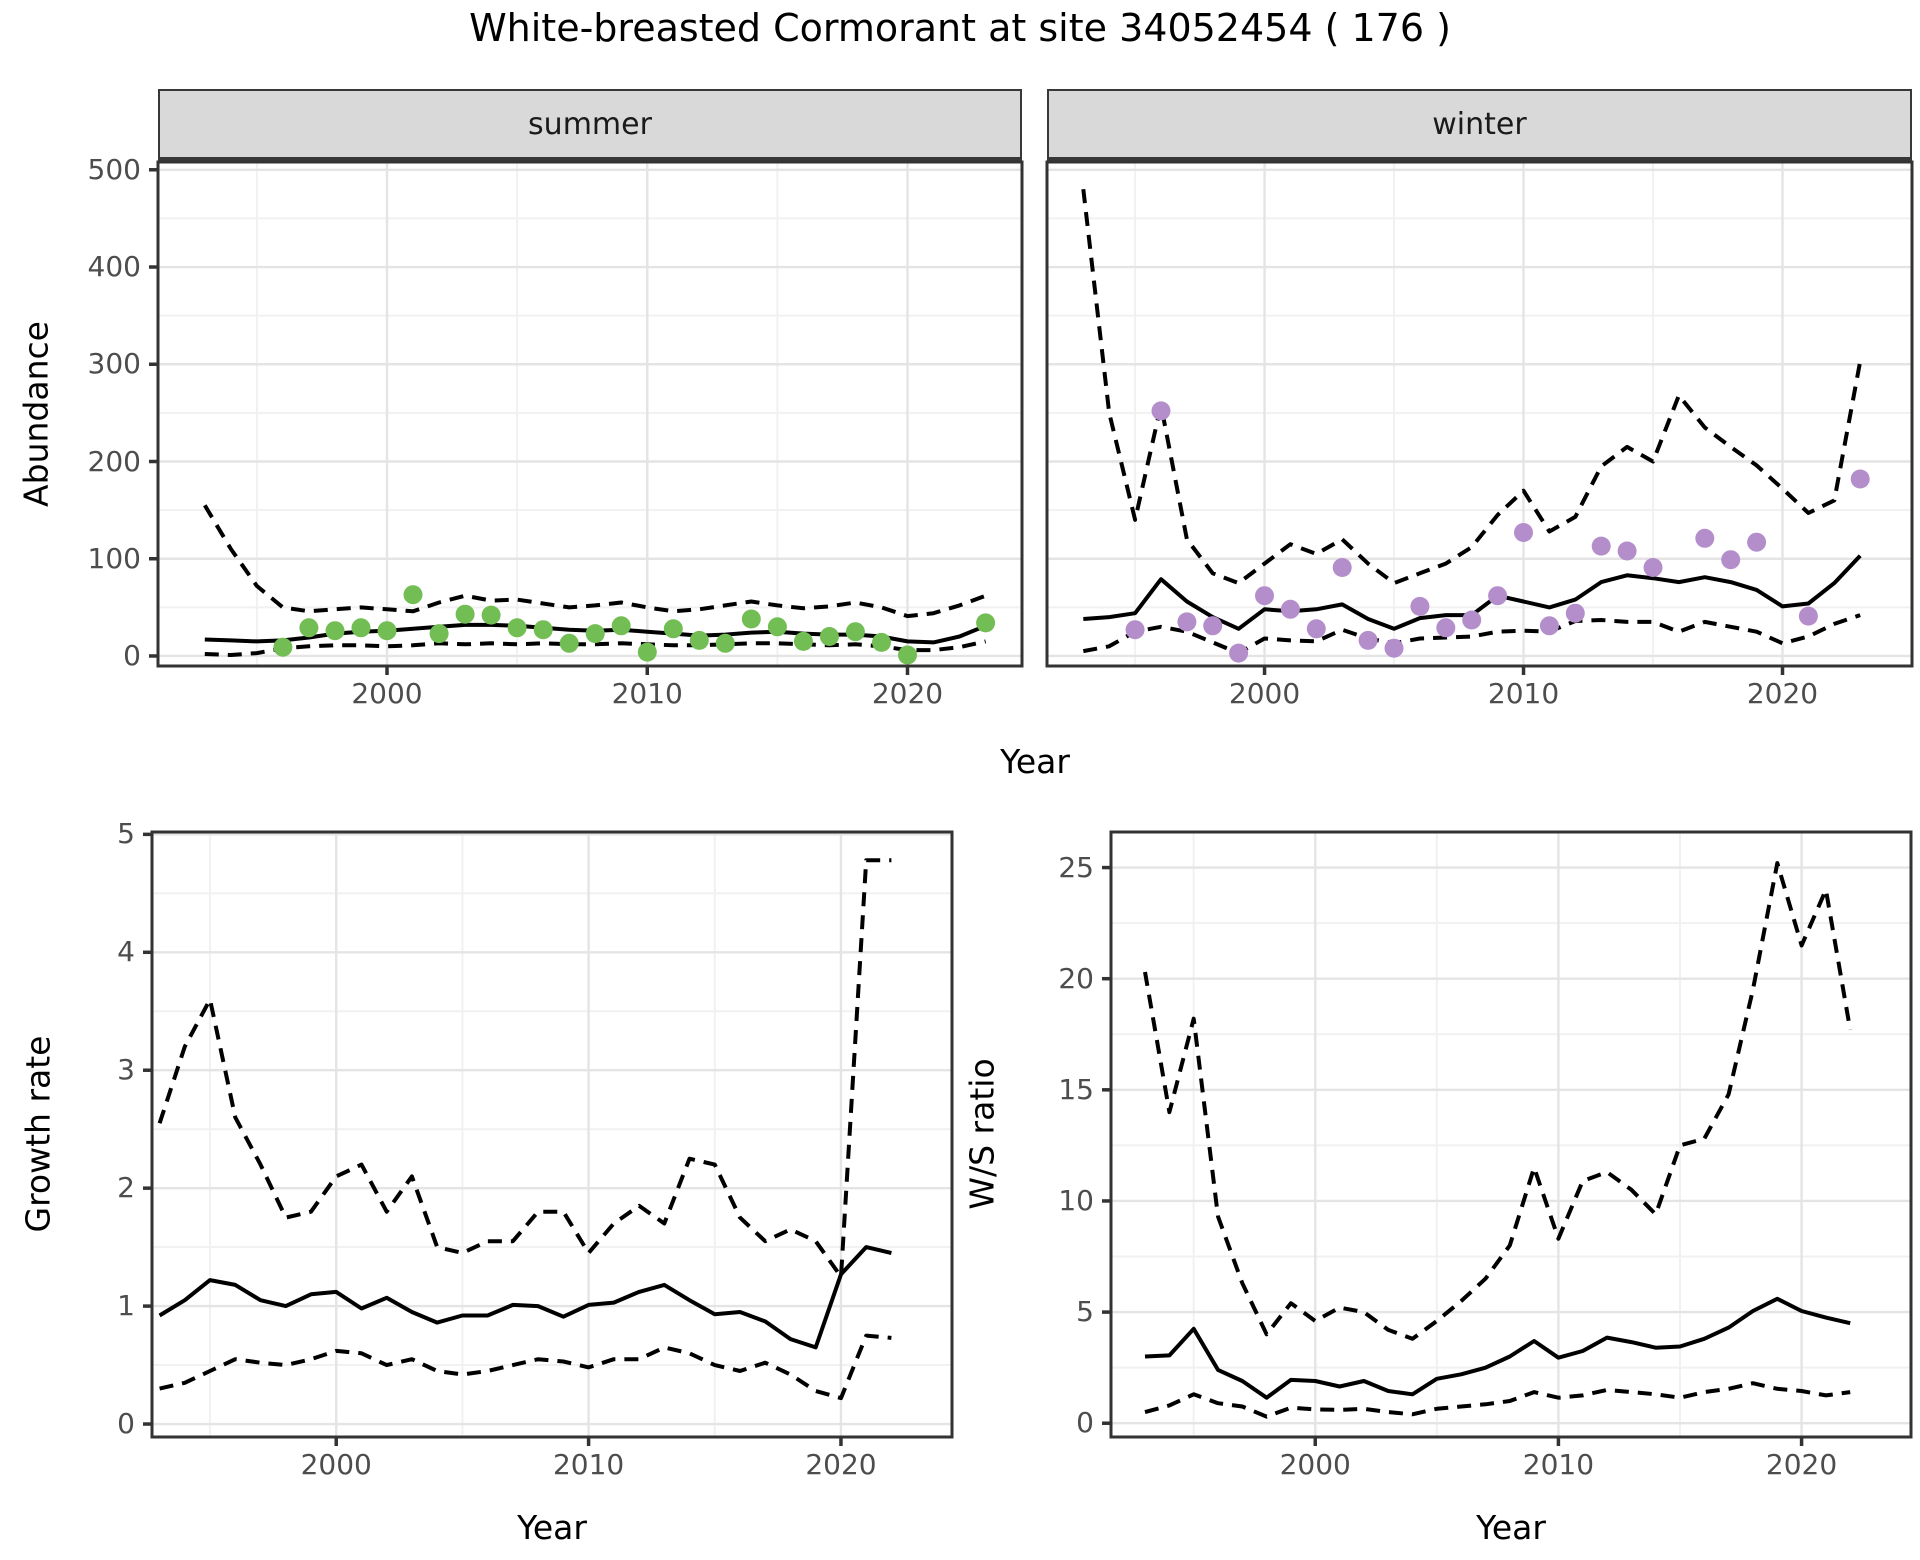 The image size is (1920, 1560). What do you see at coordinates (595, 561) in the screenshot?
I see `abundance-summer-upper-ci-line` at bounding box center [595, 561].